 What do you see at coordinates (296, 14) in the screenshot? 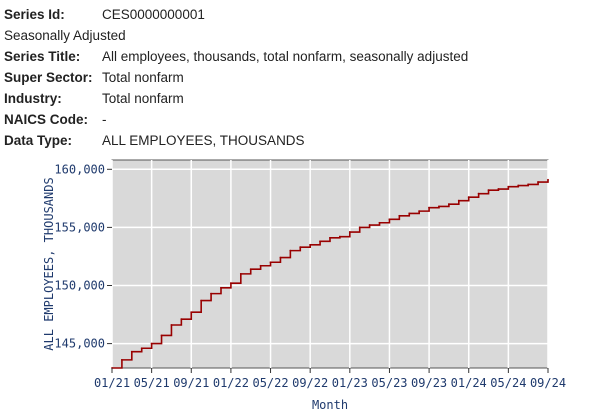
I see `series-id-row: Series Id: CES0000000001` at bounding box center [296, 14].